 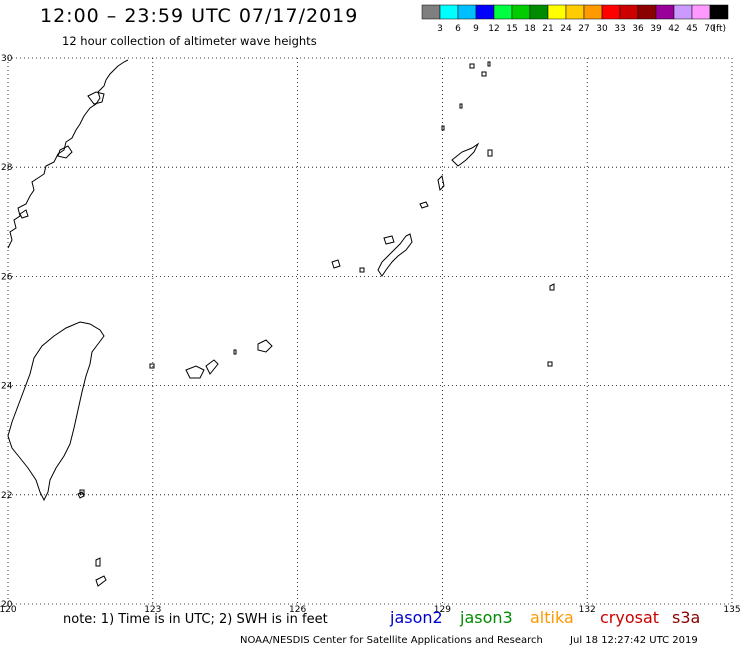 I want to click on yaeyama-islands, so click(x=184, y=369).